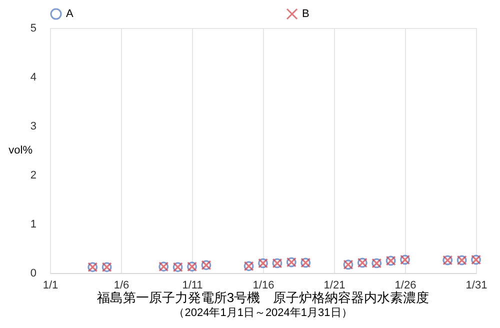  I want to click on x-tick-label: 1/26, so click(405, 286).